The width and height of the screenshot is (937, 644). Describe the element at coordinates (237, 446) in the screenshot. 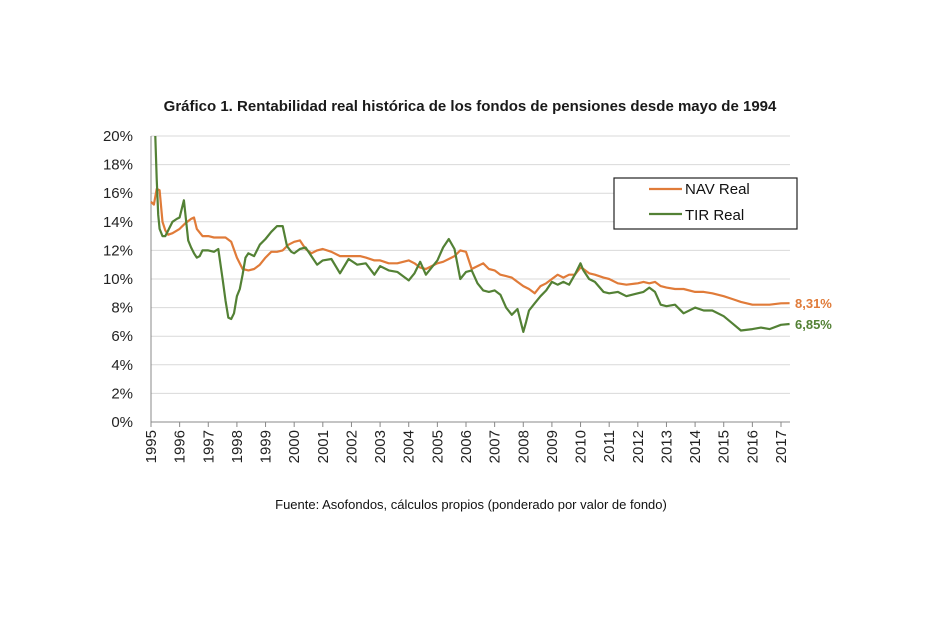

I see `x-tick-label: 1998` at that location.